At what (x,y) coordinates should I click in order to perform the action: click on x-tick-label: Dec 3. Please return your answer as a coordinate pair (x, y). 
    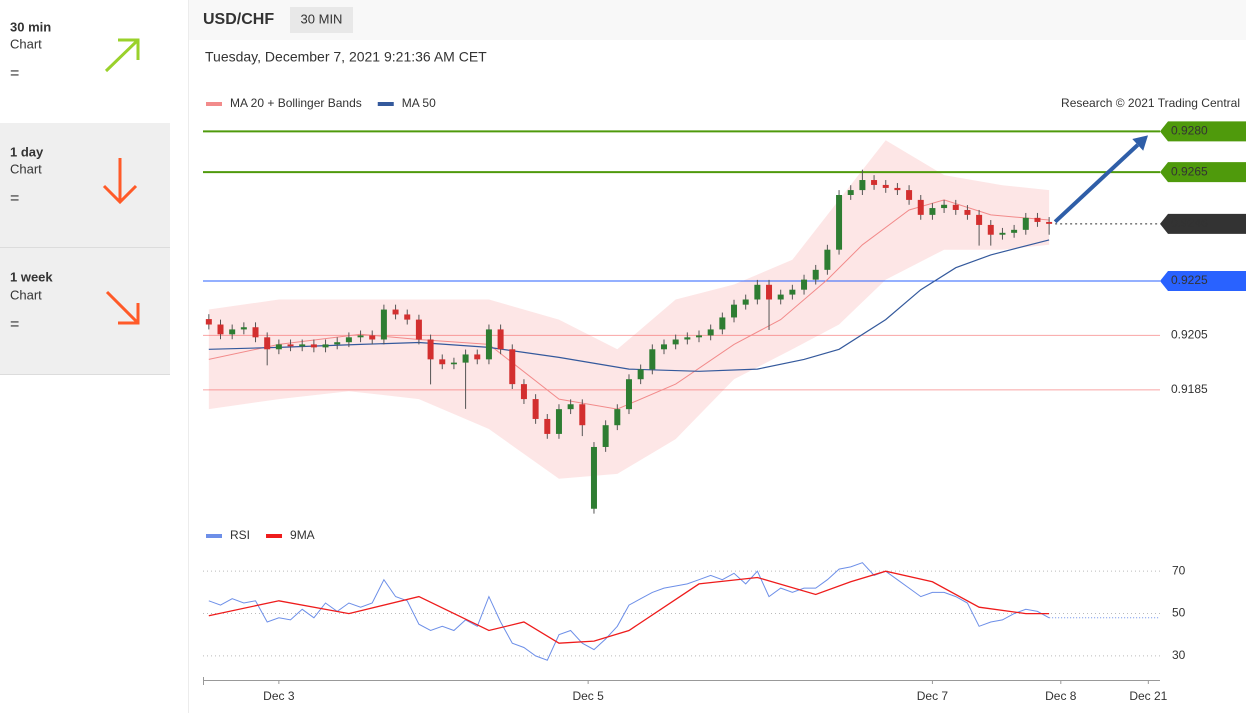
    Looking at the image, I should click on (279, 696).